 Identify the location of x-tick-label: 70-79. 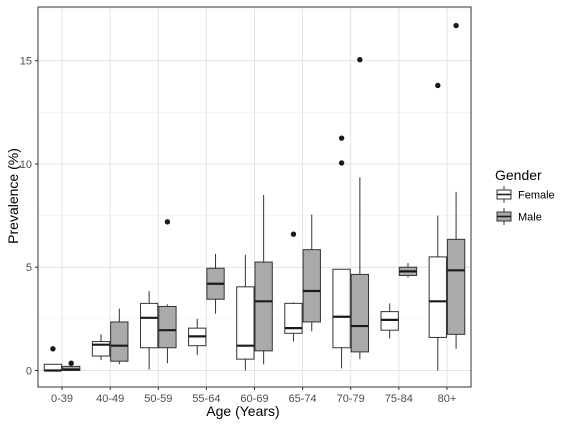
(351, 399).